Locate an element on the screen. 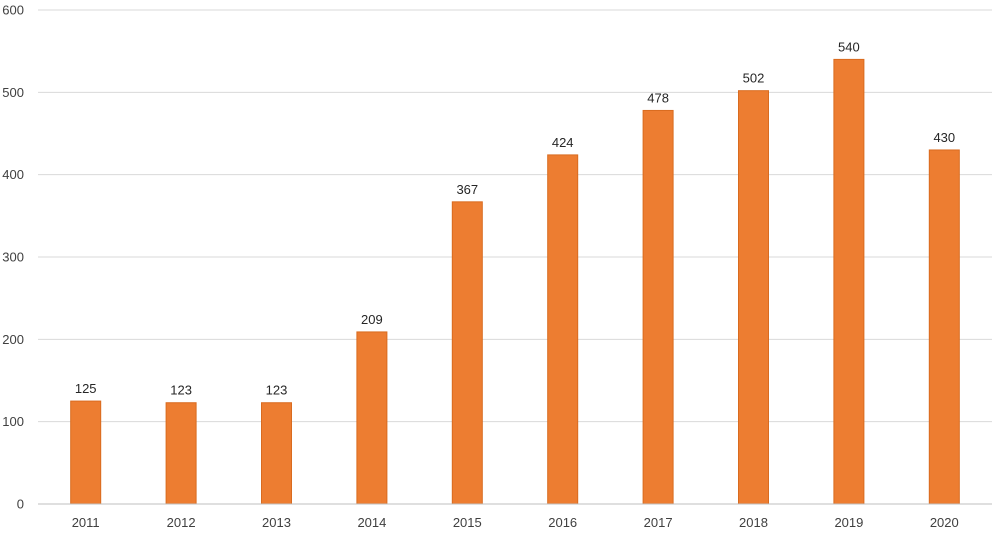 The image size is (1000, 536). bar-2013 is located at coordinates (276, 453).